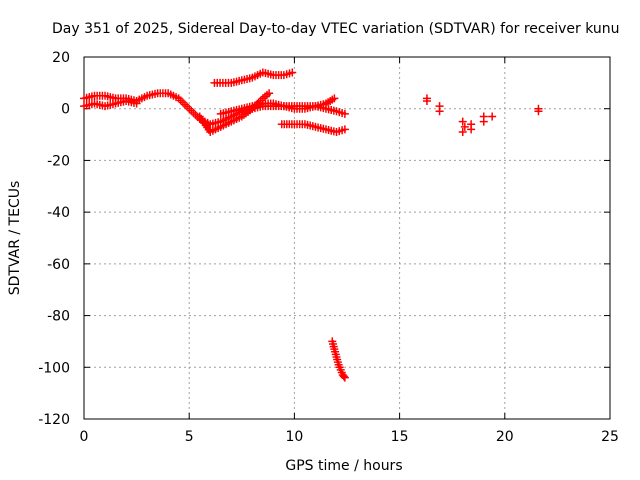 The height and width of the screenshot is (480, 640). Describe the element at coordinates (61, 58) in the screenshot. I see `y-tick-label: 20` at that location.